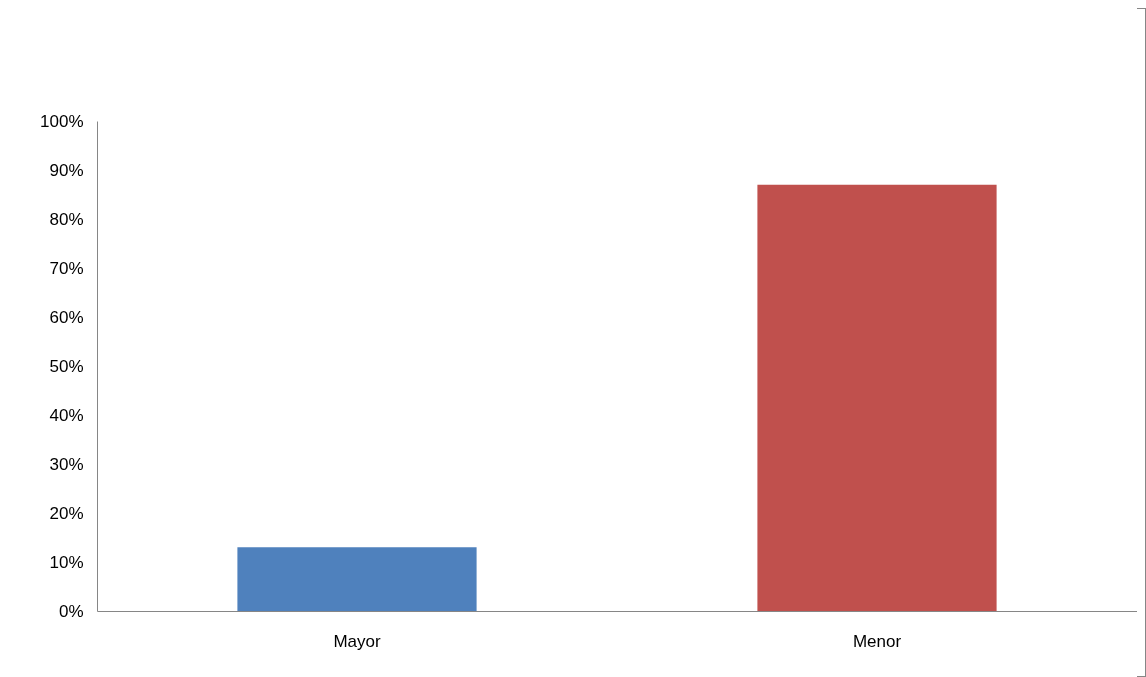 The image size is (1146, 677). Describe the element at coordinates (66, 562) in the screenshot. I see `y-tick-label: 10%` at that location.